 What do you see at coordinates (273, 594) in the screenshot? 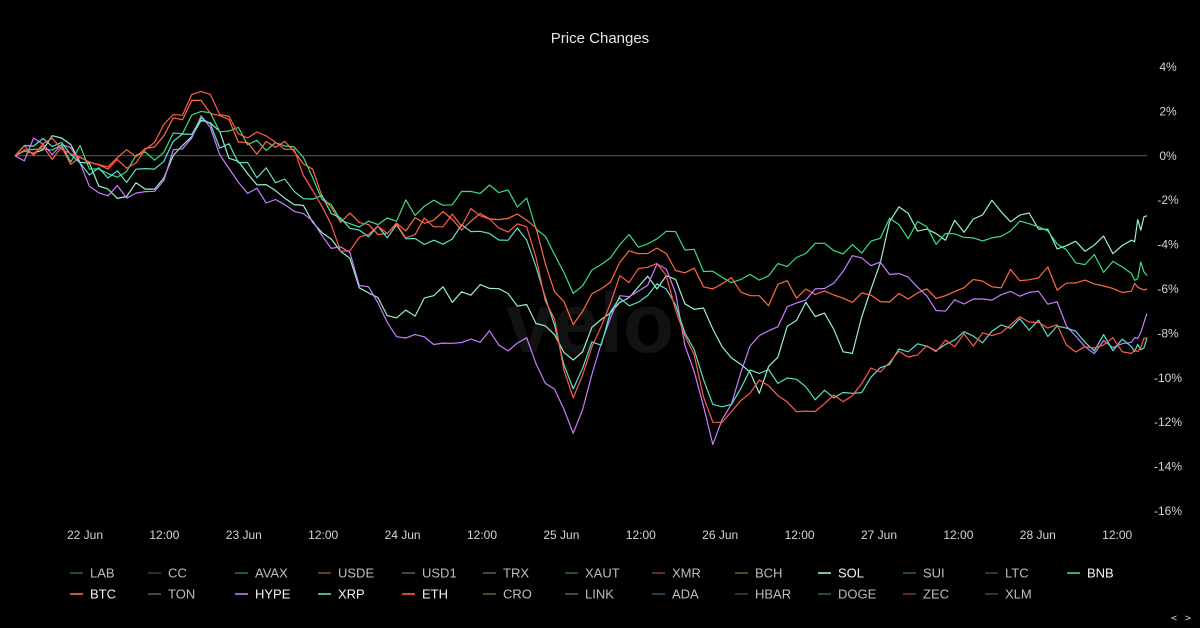
I see `legend-label: HYPE` at bounding box center [273, 594].